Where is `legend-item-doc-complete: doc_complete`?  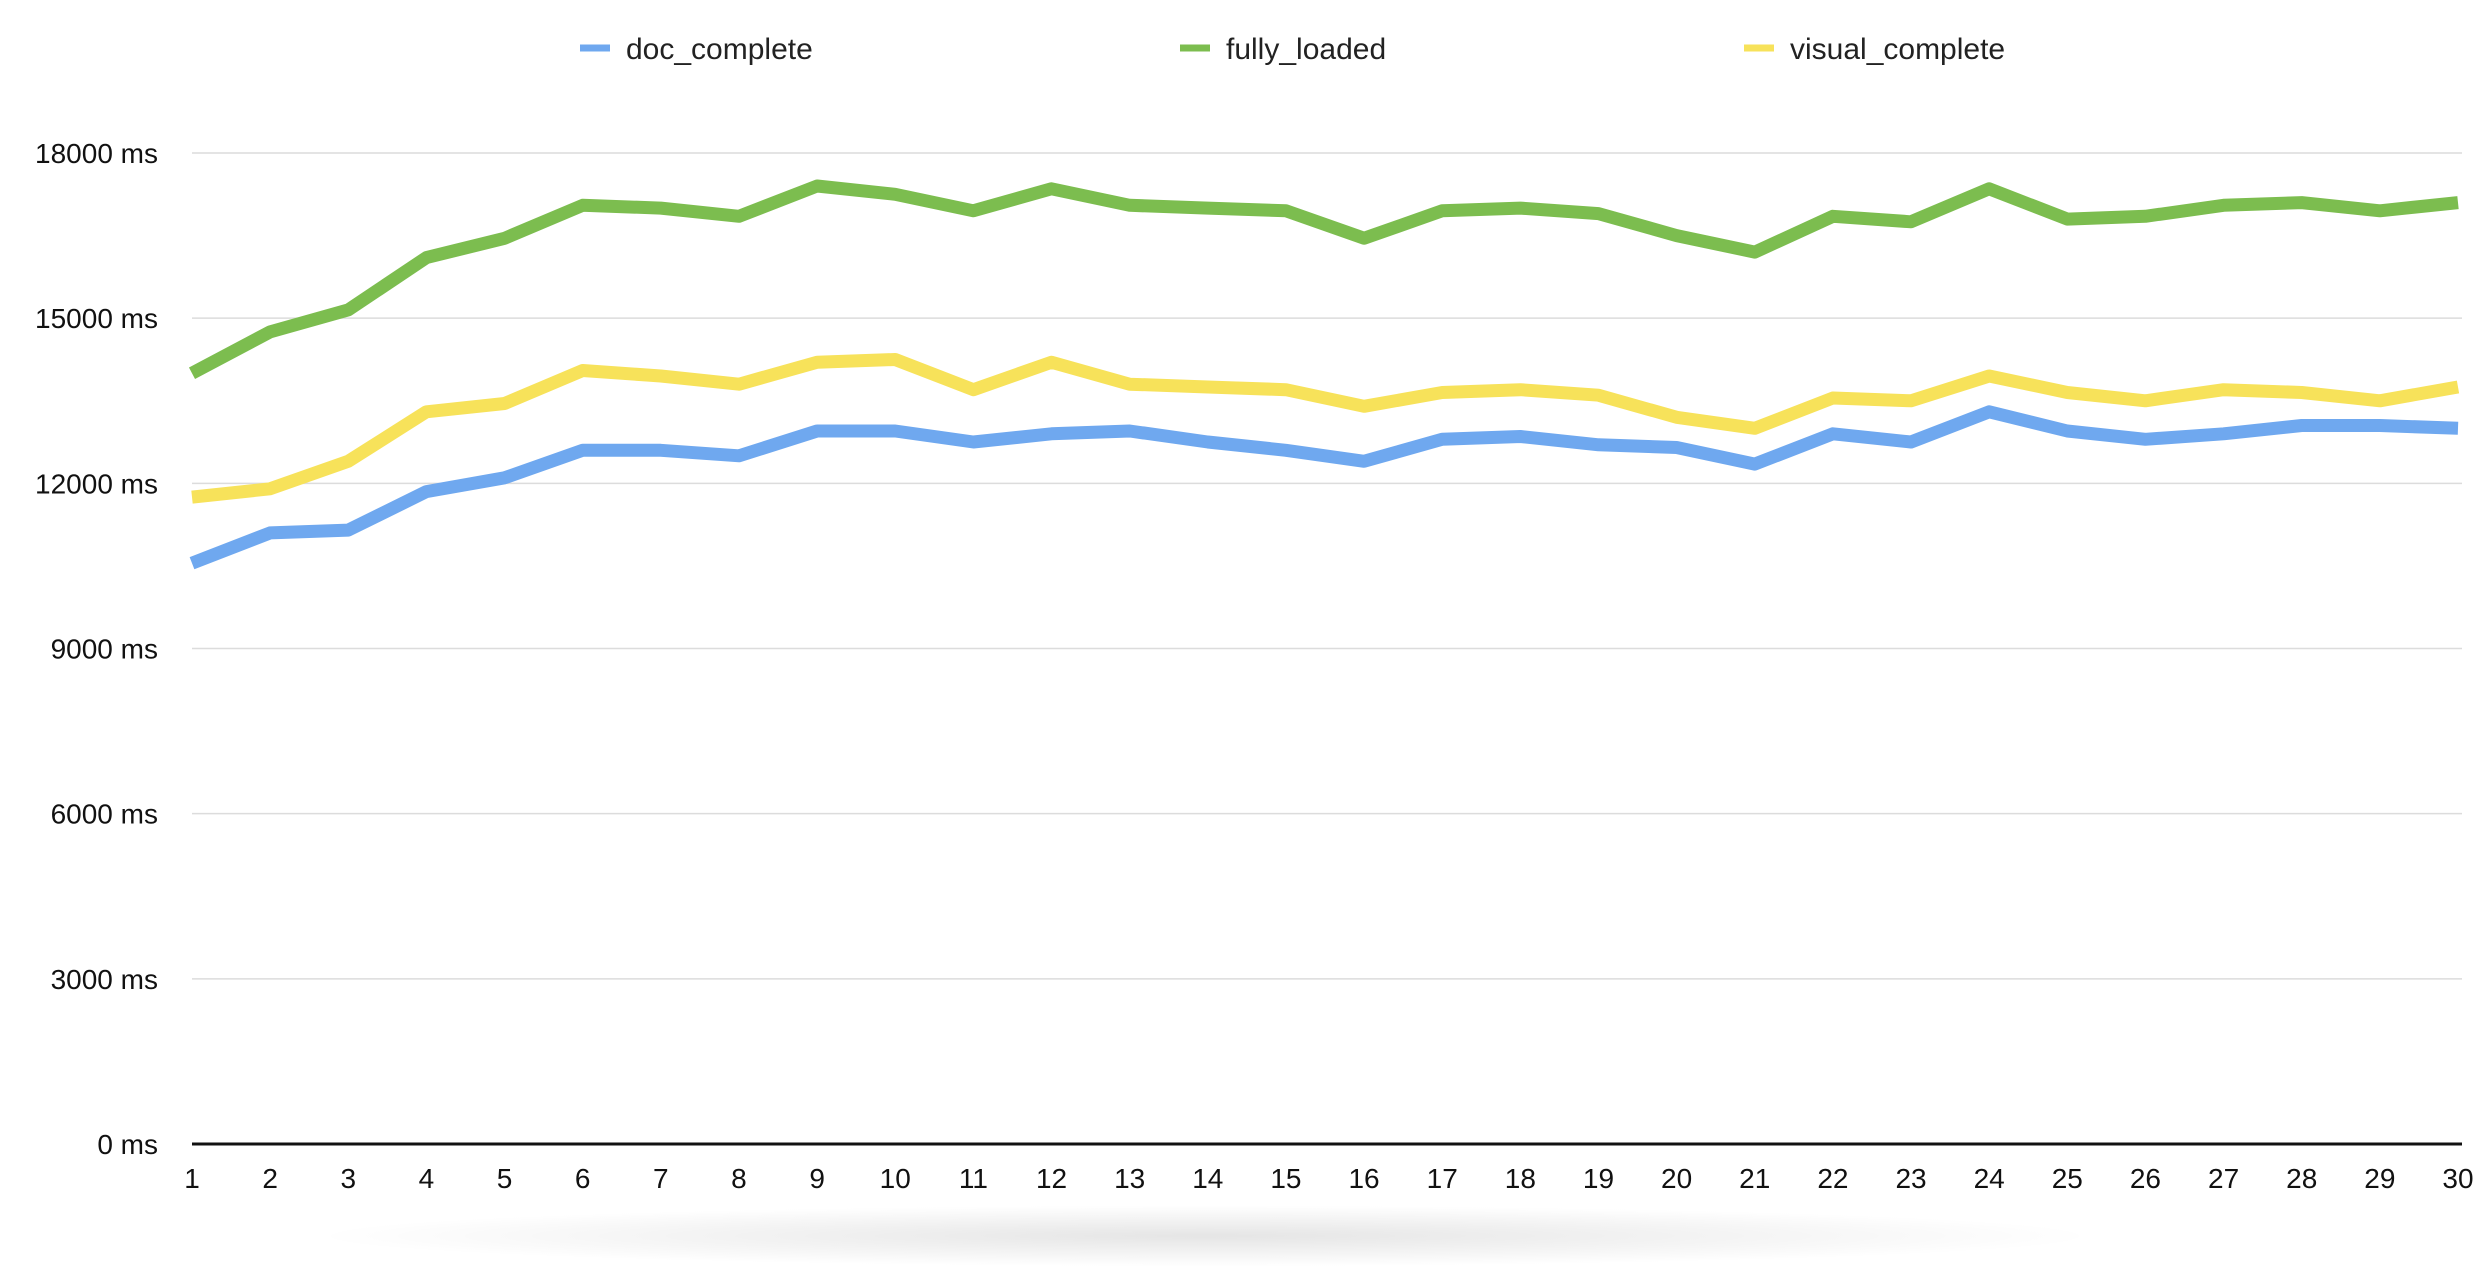
legend-item-doc-complete: doc_complete is located at coordinates (696, 49).